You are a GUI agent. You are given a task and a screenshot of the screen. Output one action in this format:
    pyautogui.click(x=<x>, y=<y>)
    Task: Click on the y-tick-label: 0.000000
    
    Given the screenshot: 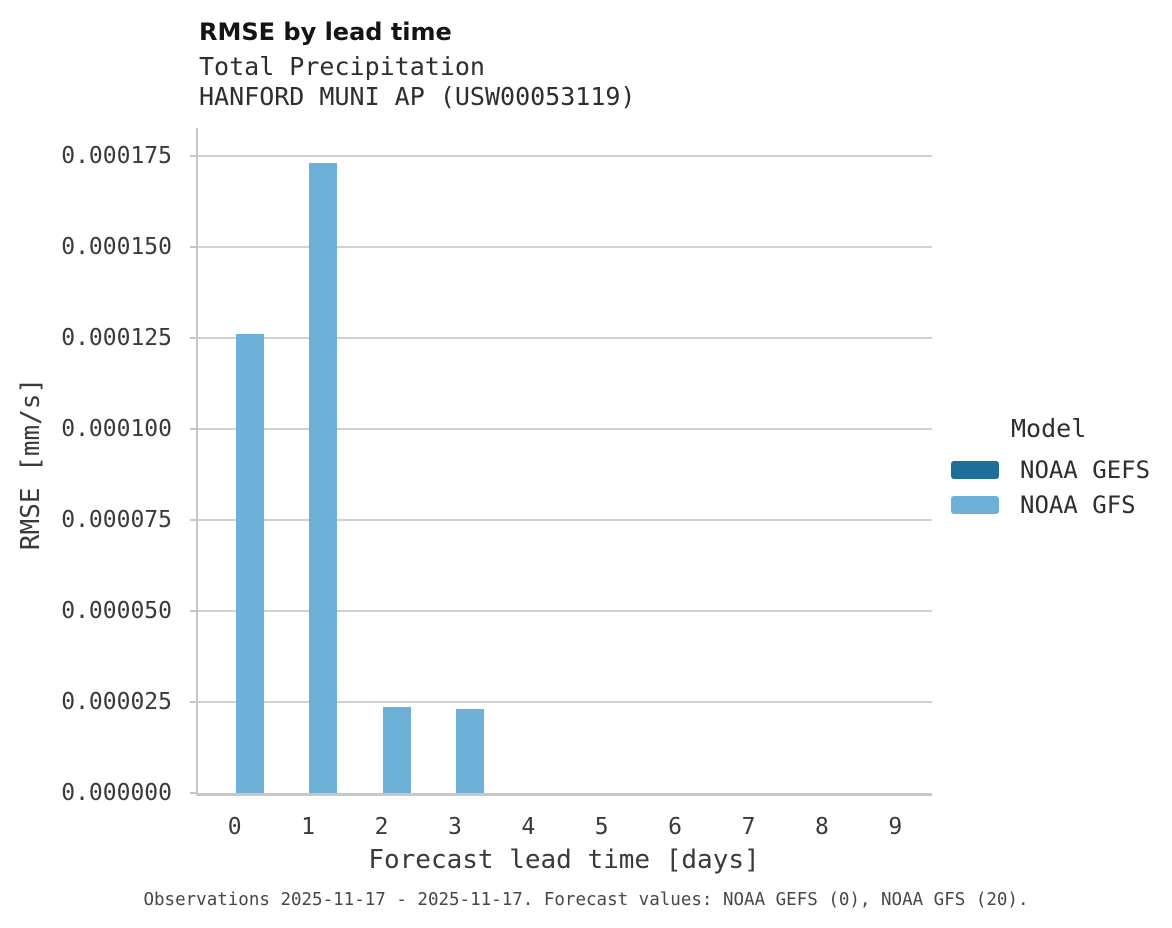 What is the action you would take?
    pyautogui.click(x=116, y=793)
    